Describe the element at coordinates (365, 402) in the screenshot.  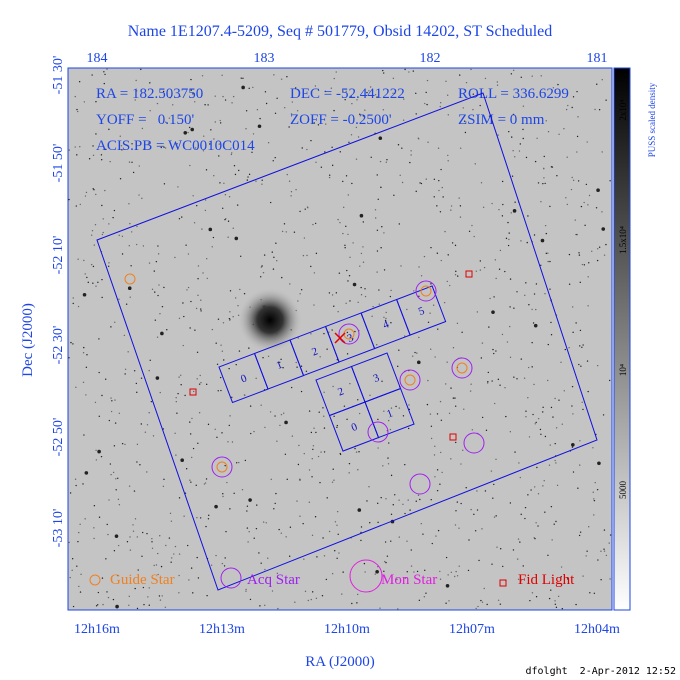
I see `acis-i-array: 2 3 0 1` at that location.